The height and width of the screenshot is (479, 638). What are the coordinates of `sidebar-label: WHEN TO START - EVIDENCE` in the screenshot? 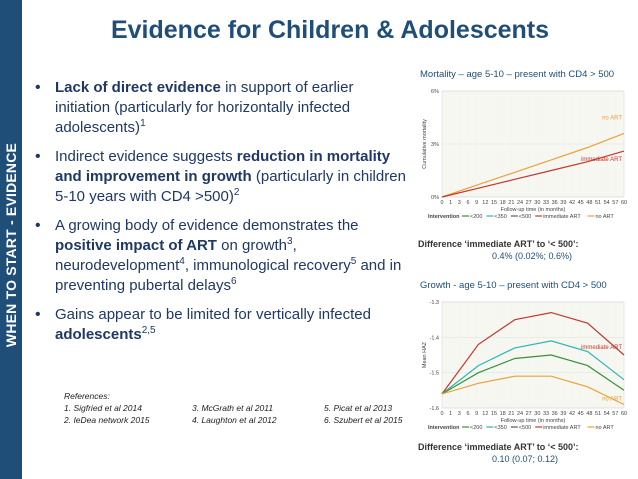 It's located at (11, 245).